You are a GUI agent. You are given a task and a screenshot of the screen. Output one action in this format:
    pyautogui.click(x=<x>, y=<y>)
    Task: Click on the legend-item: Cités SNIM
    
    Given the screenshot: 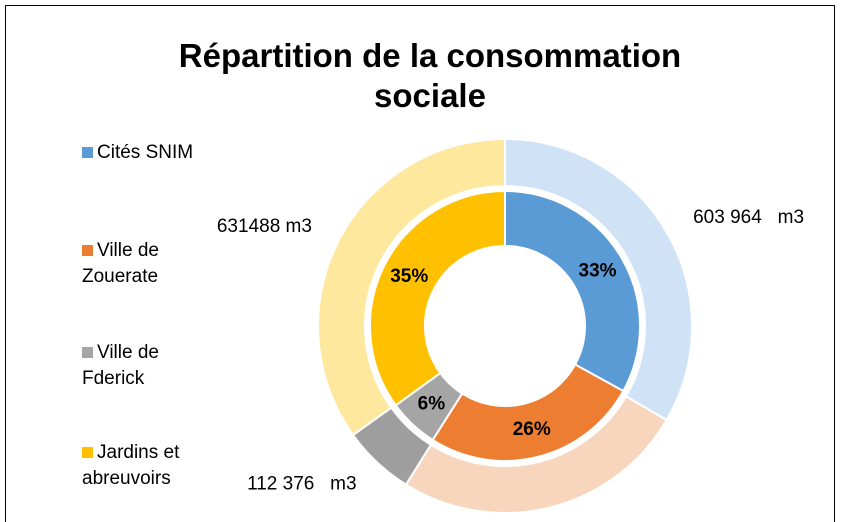 What is the action you would take?
    pyautogui.click(x=147, y=153)
    